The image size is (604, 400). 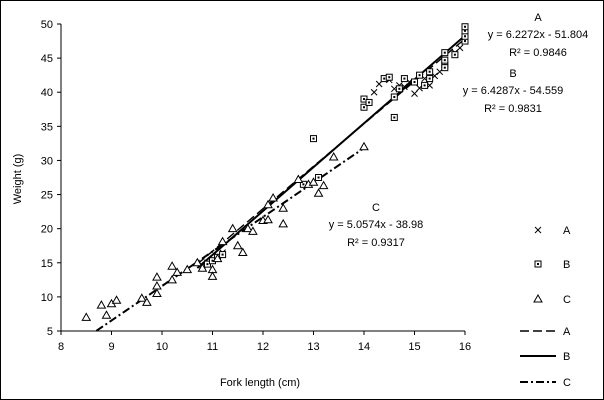 What do you see at coordinates (538, 298) in the screenshot?
I see `legend-symbol-c` at bounding box center [538, 298].